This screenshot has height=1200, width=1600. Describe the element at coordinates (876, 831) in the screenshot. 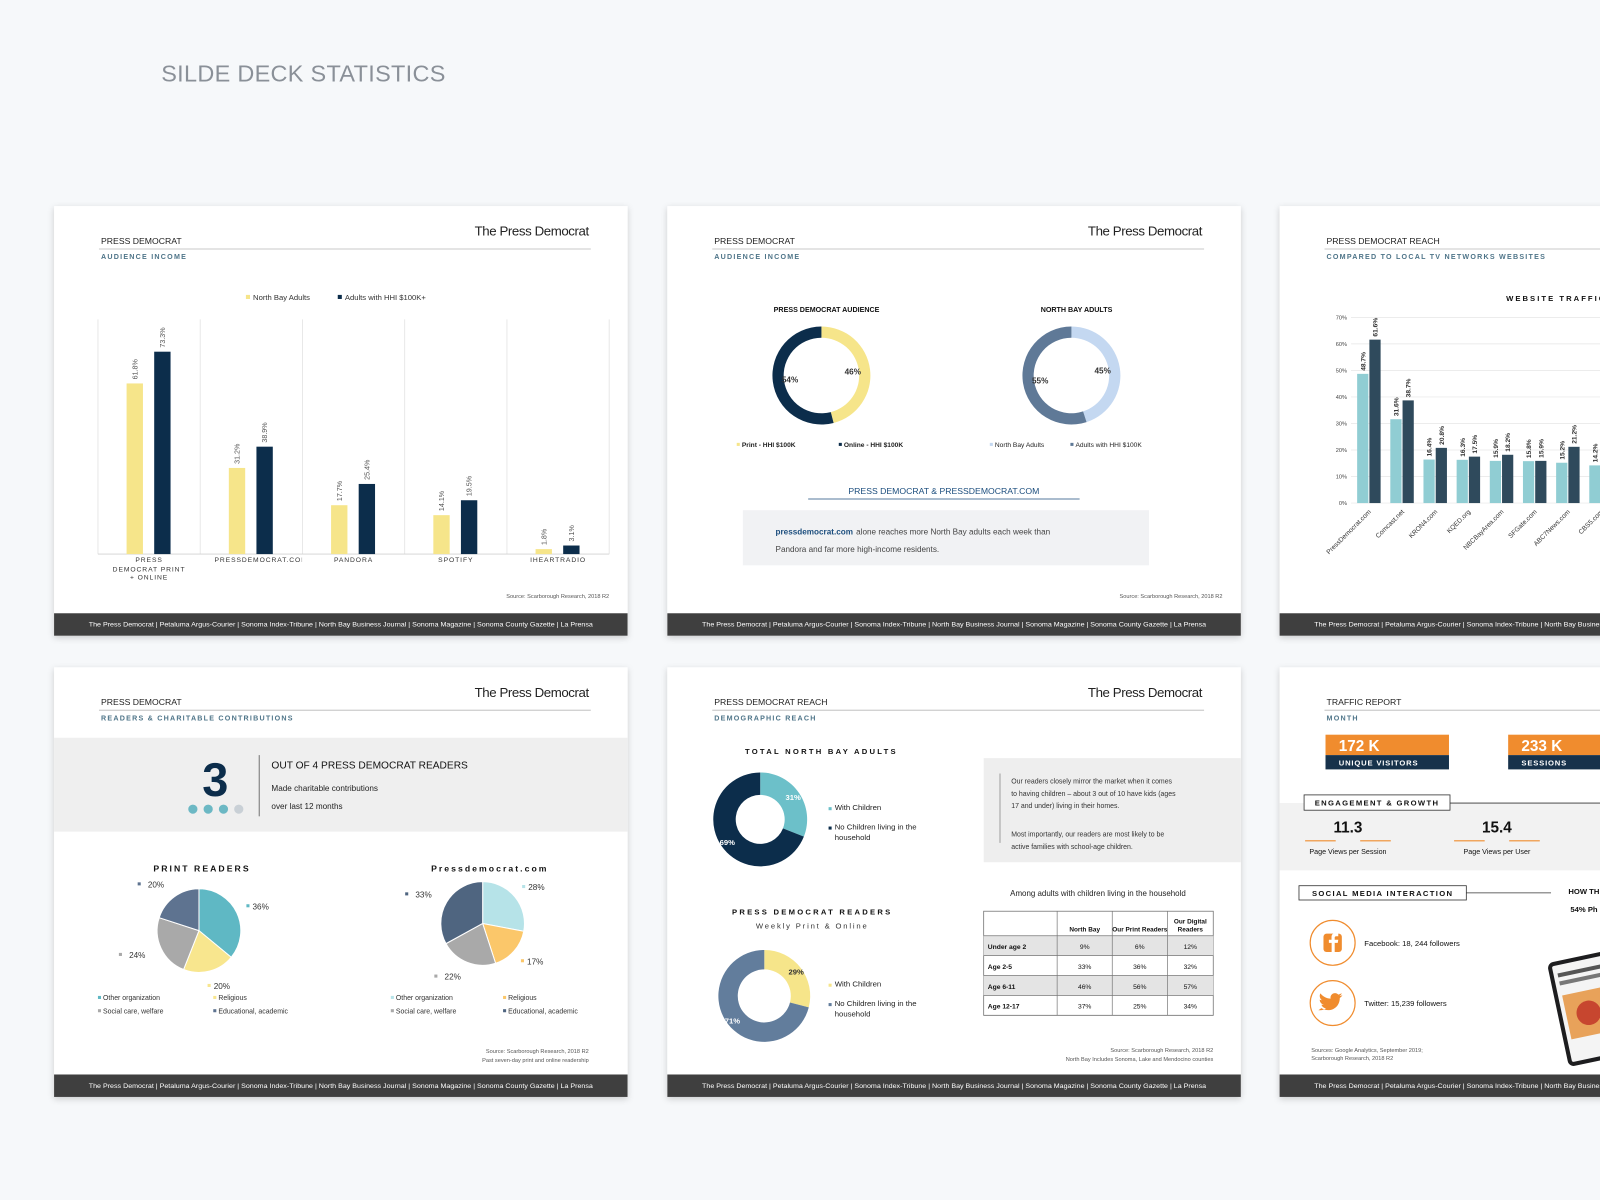

I see `legend-label-box: No Children living in the household` at that location.